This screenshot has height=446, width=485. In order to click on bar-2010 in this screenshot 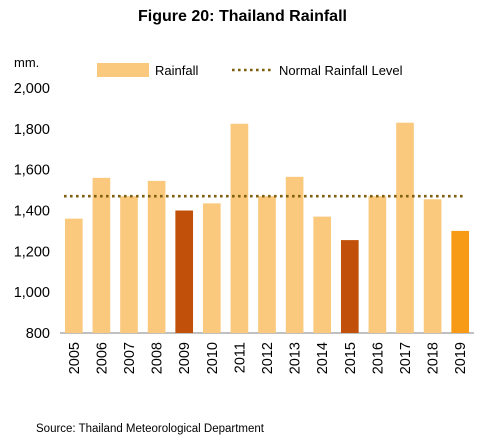, I will do `click(211, 268)`.